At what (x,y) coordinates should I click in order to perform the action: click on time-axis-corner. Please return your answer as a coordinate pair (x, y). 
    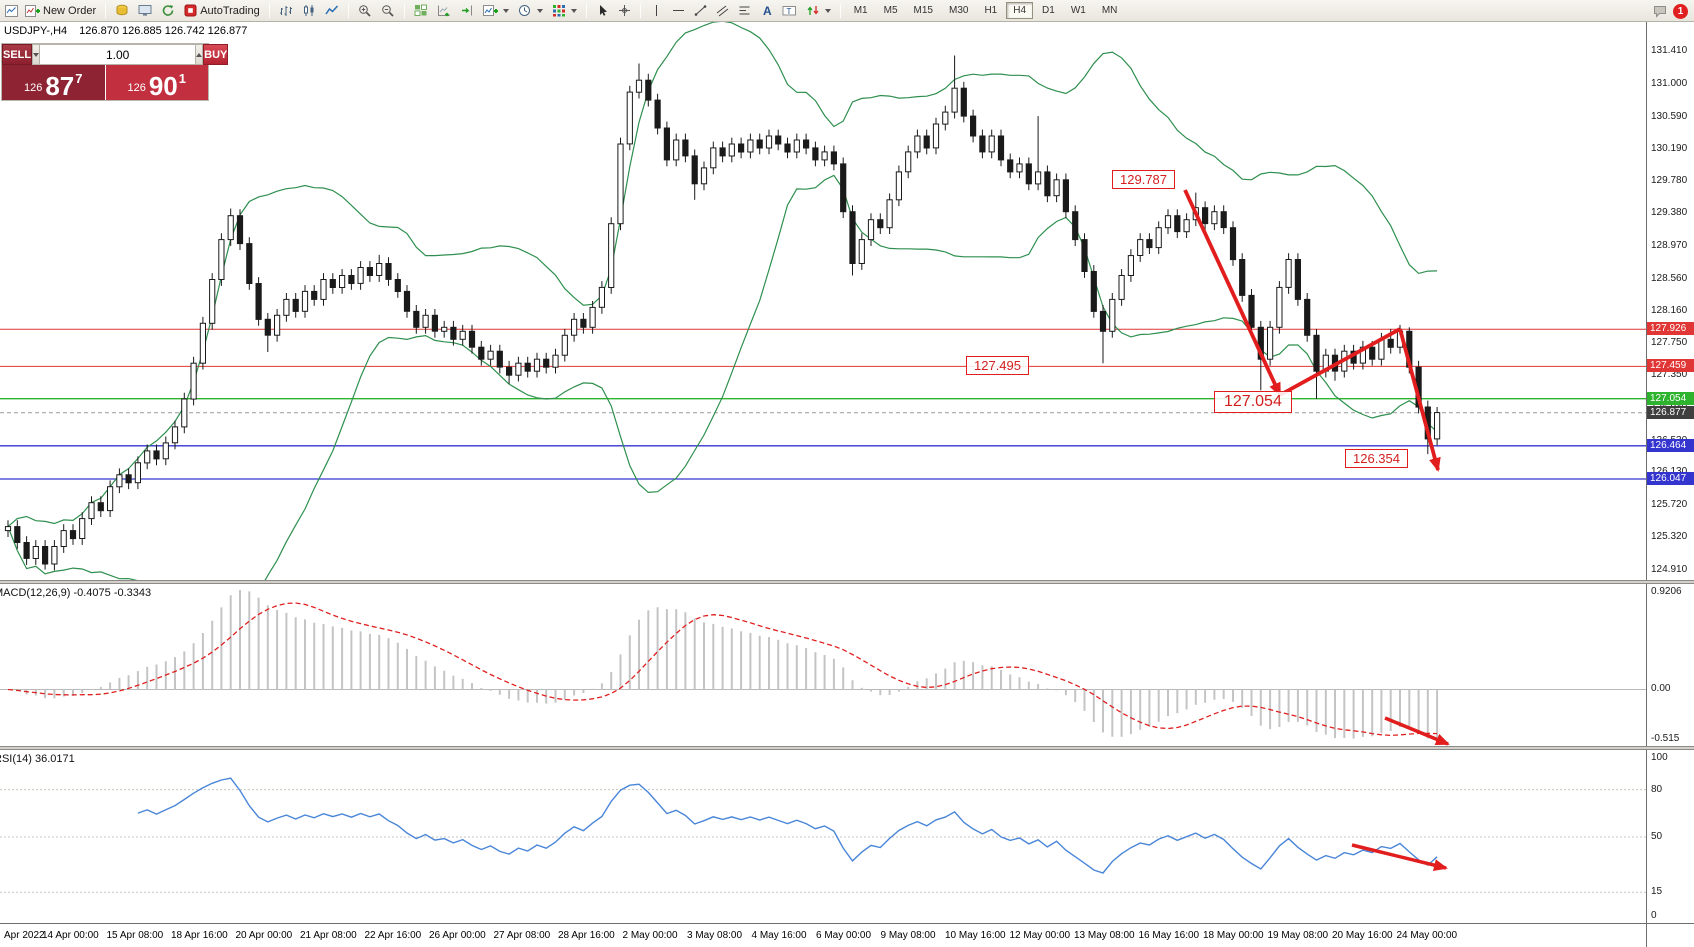
    Looking at the image, I should click on (1670, 935).